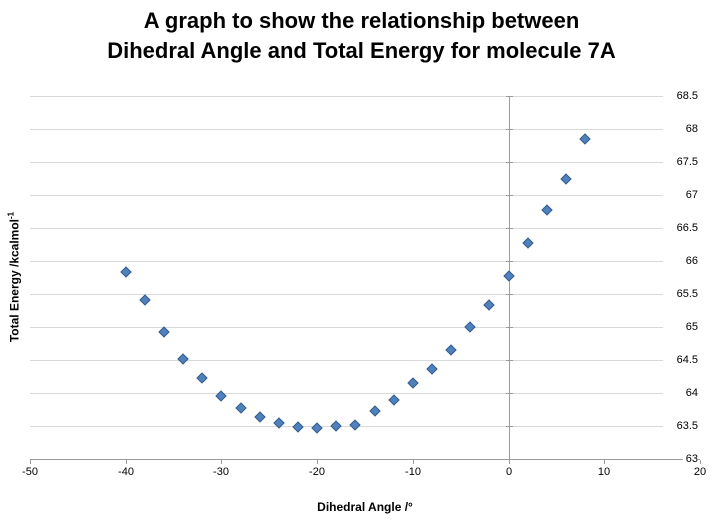  What do you see at coordinates (361, 20) in the screenshot?
I see `chart-title-line1: A graph to show the relationship between` at bounding box center [361, 20].